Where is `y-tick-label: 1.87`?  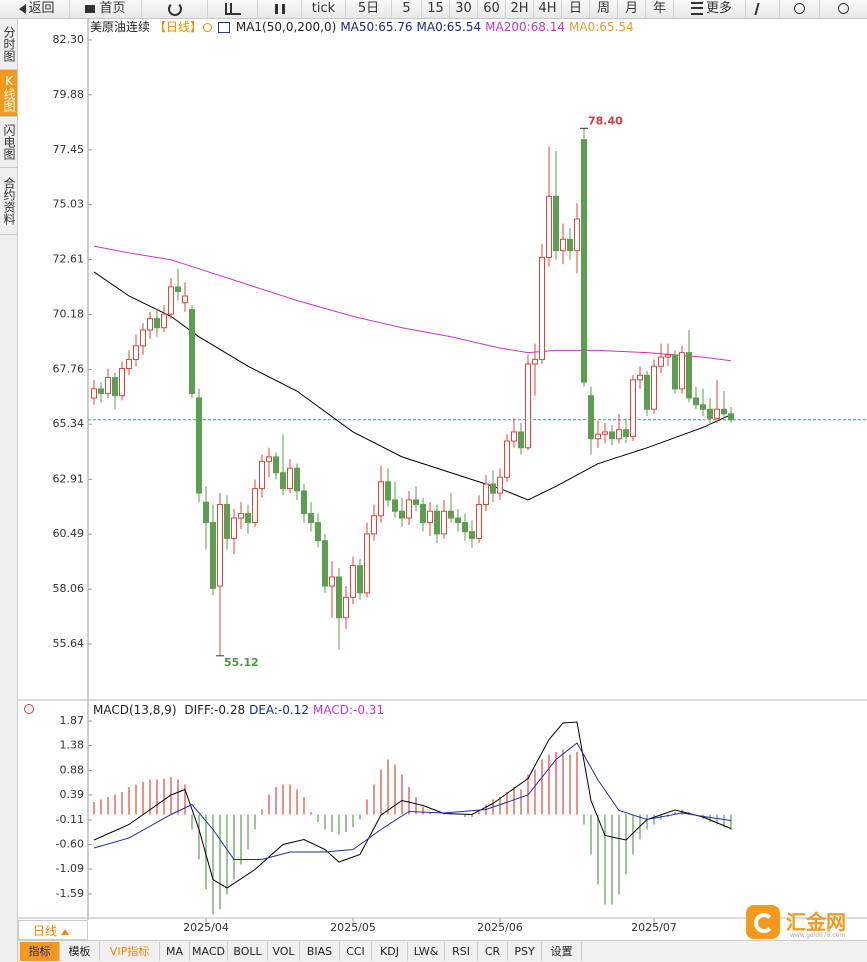
y-tick-label: 1.87 is located at coordinates (72, 720).